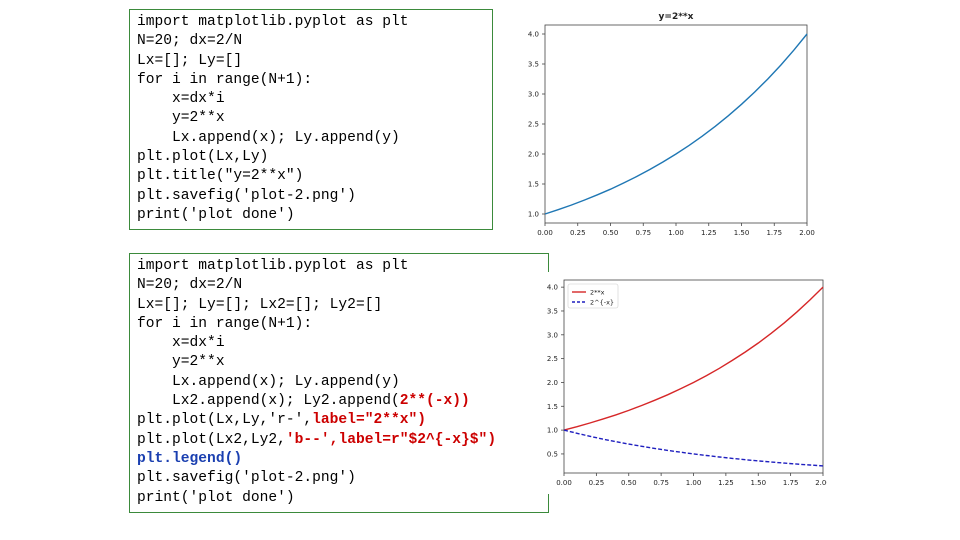 The height and width of the screenshot is (540, 960). What do you see at coordinates (369, 420) in the screenshot?
I see `code-token: label="2**x")` at bounding box center [369, 420].